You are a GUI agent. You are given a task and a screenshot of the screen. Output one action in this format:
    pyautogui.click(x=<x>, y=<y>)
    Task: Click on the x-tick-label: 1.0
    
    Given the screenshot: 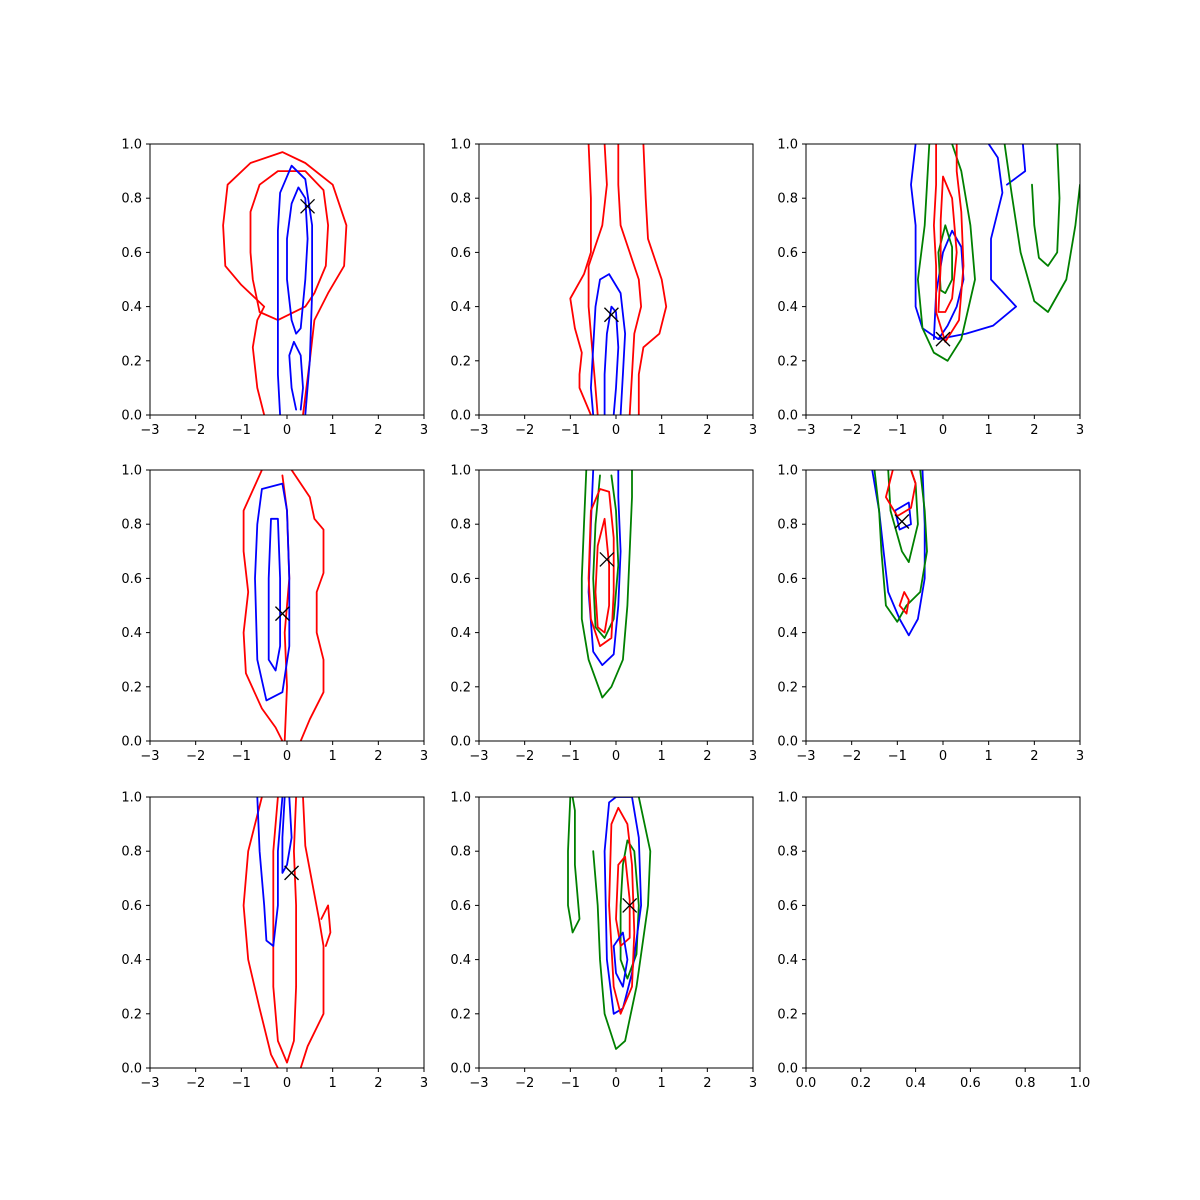 What is the action you would take?
    pyautogui.click(x=1080, y=1083)
    